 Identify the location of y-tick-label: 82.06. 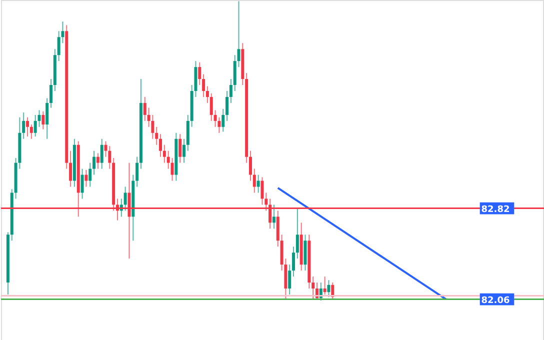
(495, 301).